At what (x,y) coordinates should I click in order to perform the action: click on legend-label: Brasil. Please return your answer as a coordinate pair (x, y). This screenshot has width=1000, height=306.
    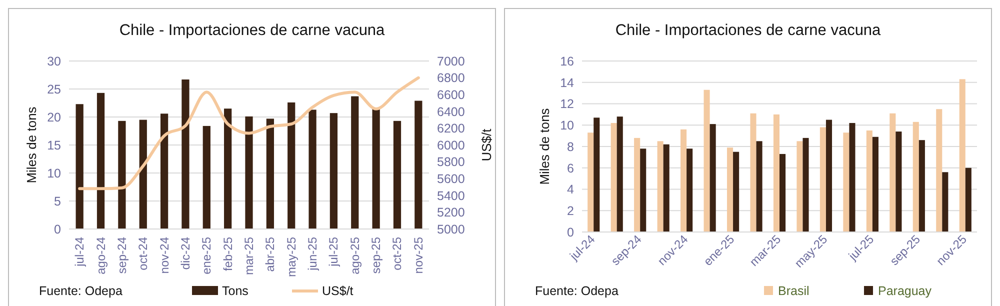
    Looking at the image, I should click on (794, 291).